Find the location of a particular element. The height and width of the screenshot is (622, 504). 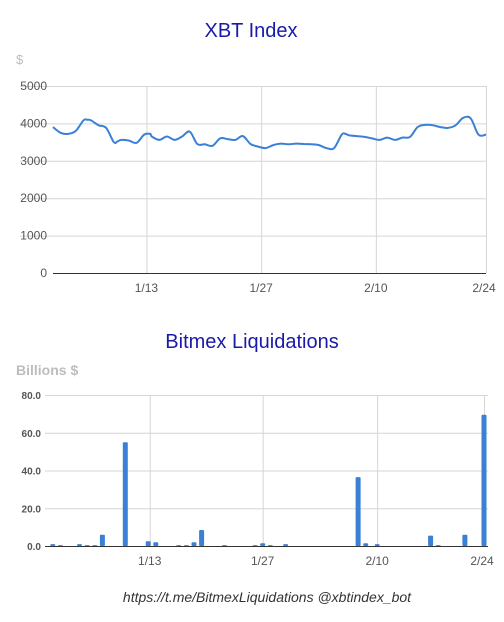

chart1-x-ticks: 1/13 1/27 2/10 2/24 is located at coordinates (315, 288).